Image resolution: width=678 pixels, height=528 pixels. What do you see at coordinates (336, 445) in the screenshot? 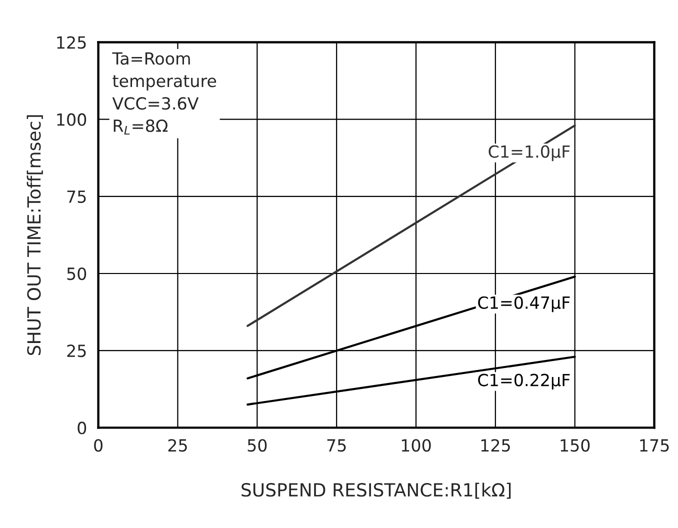
I see `x-tick-label: 75` at bounding box center [336, 445].